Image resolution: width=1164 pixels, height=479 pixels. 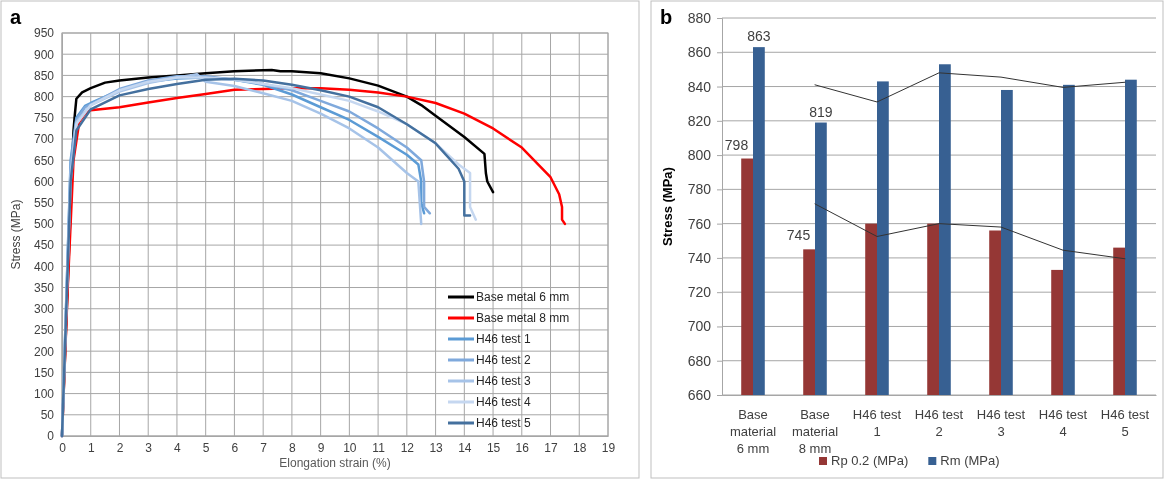 I want to click on x-tick-label: H46 test 4, so click(x=1063, y=423).